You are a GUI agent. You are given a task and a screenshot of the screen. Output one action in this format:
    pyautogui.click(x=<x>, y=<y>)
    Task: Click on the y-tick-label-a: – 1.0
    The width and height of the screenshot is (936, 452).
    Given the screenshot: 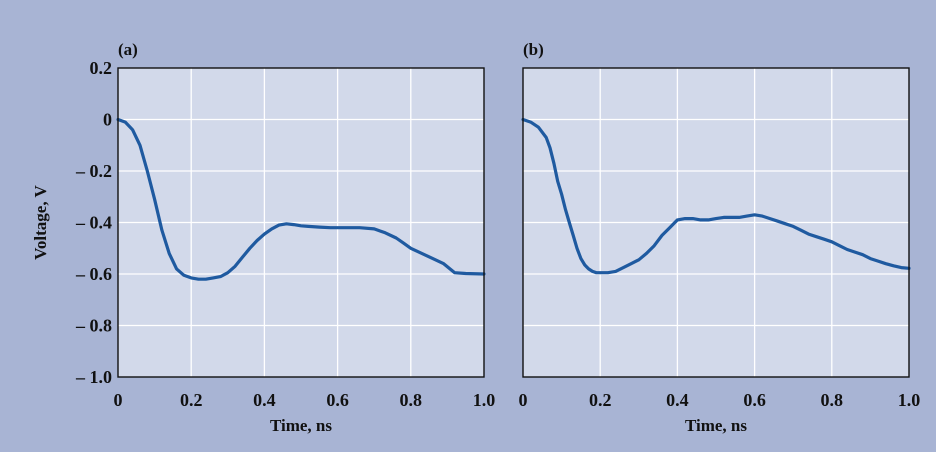 What is the action you would take?
    pyautogui.click(x=93, y=377)
    